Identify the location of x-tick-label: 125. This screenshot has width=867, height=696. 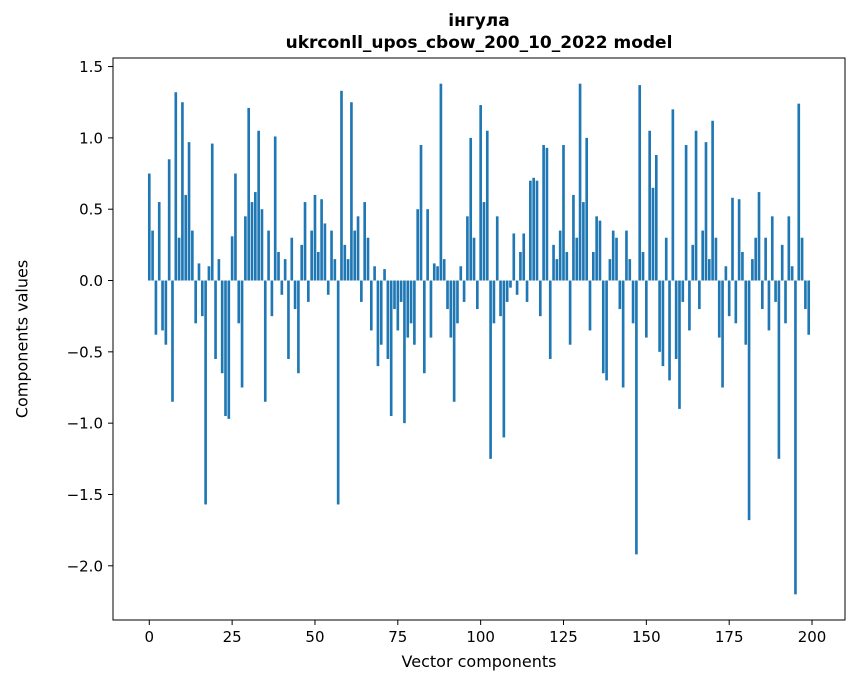
(563, 637).